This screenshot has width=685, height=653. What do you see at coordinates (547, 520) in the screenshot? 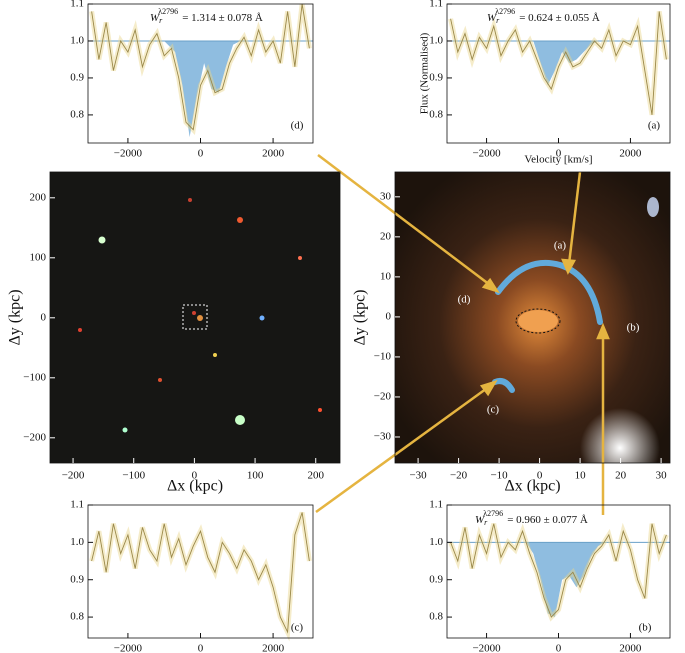
I see `ew-value: = 0.960 ± 0.077 Å` at bounding box center [547, 520].